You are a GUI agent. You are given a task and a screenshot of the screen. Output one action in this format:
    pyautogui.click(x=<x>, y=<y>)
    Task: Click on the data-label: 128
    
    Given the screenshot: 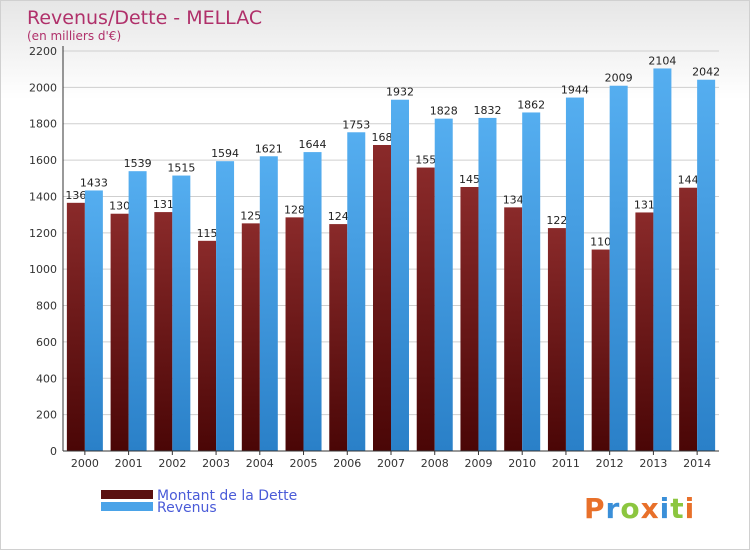 What is the action you would take?
    pyautogui.click(x=294, y=209)
    